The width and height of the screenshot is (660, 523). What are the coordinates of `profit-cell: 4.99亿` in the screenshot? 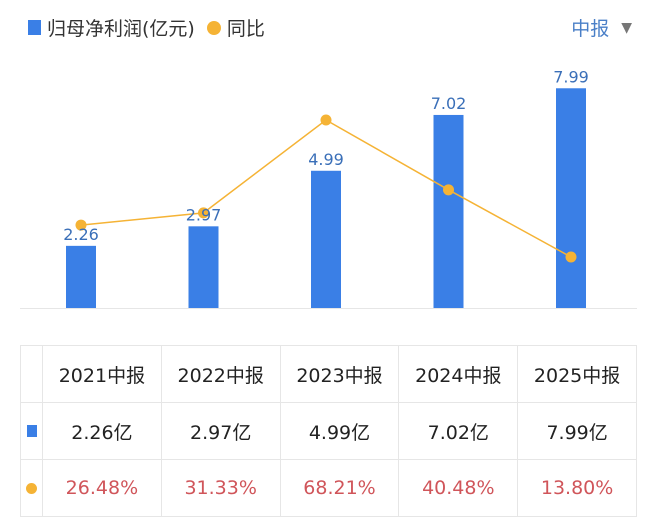 It's located at (339, 431).